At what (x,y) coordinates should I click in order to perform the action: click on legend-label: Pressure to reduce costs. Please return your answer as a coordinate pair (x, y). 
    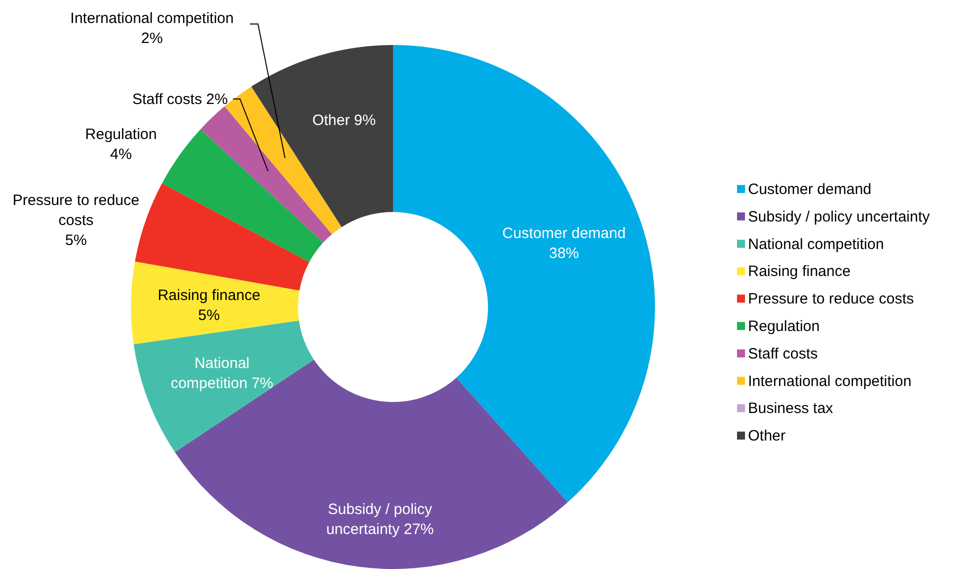
    Looking at the image, I should click on (831, 299).